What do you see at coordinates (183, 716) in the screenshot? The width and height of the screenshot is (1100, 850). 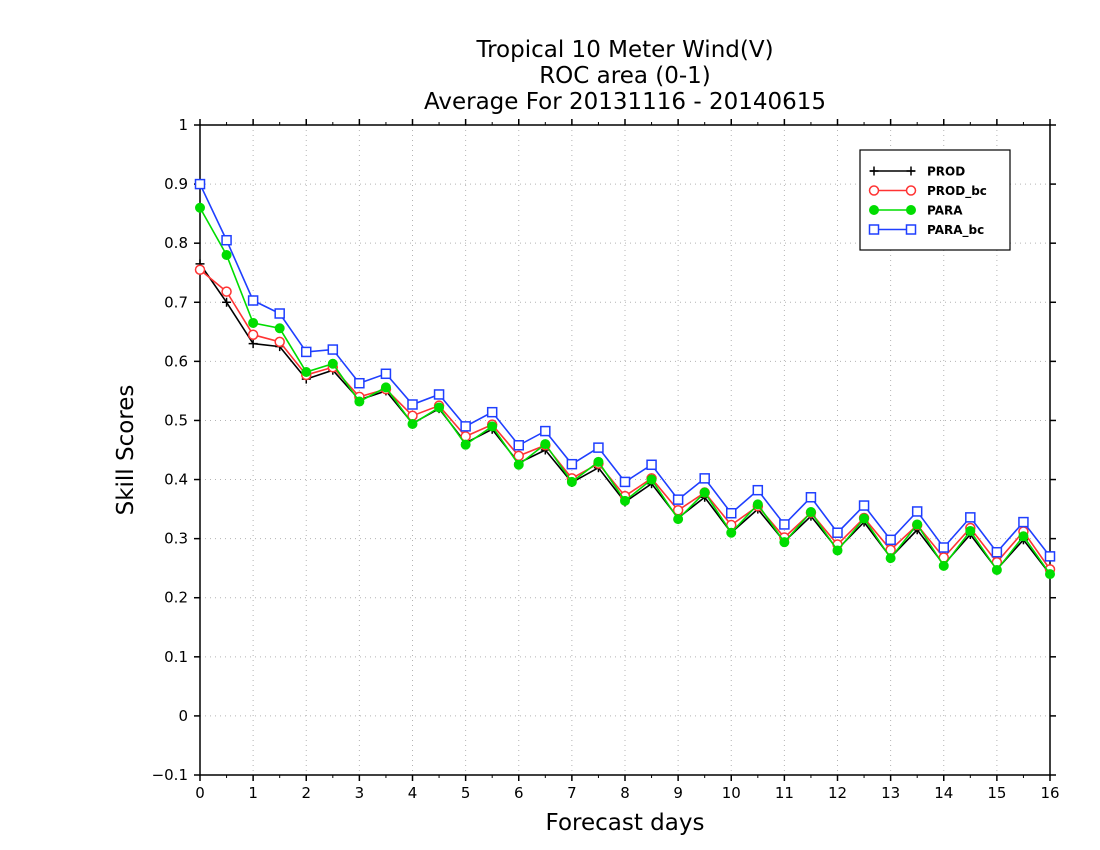 I see `y-tick-label: 0` at bounding box center [183, 716].